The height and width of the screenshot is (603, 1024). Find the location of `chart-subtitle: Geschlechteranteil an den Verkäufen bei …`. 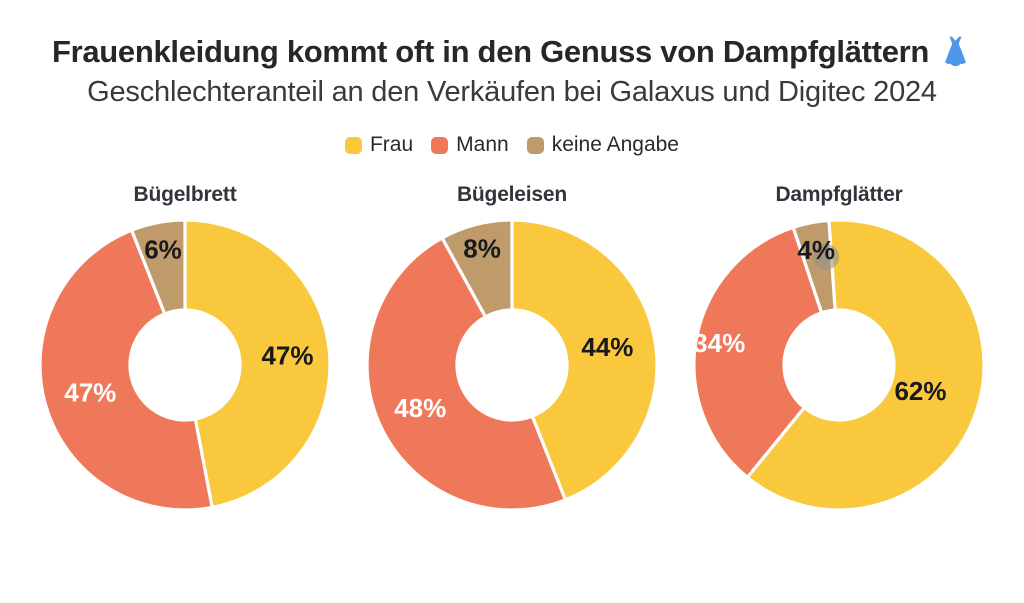

chart-subtitle: Geschlechteranteil an den Verkäufen bei … is located at coordinates (512, 92).